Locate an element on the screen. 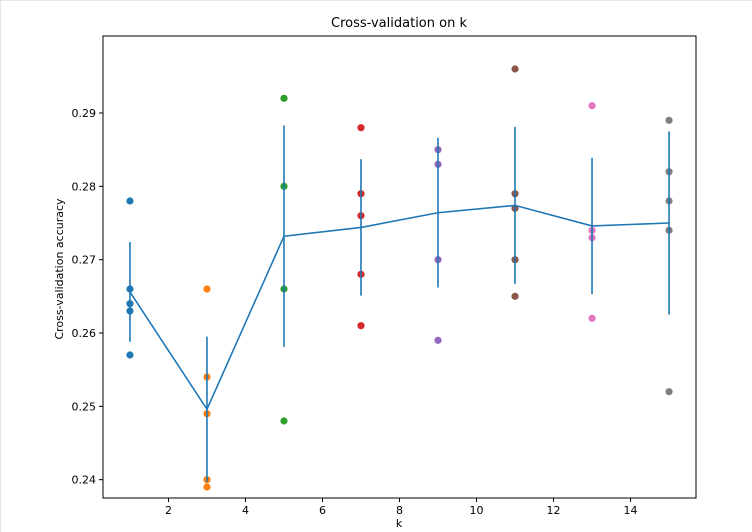 The width and height of the screenshot is (752, 532). x-tick-label: 2 is located at coordinates (168, 510).